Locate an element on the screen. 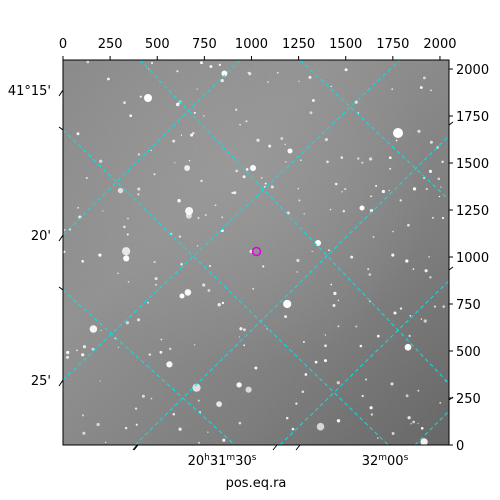  top-axis: 0 250 500 750 1000 1250 1500 1750 2000 is located at coordinates (258, 48).